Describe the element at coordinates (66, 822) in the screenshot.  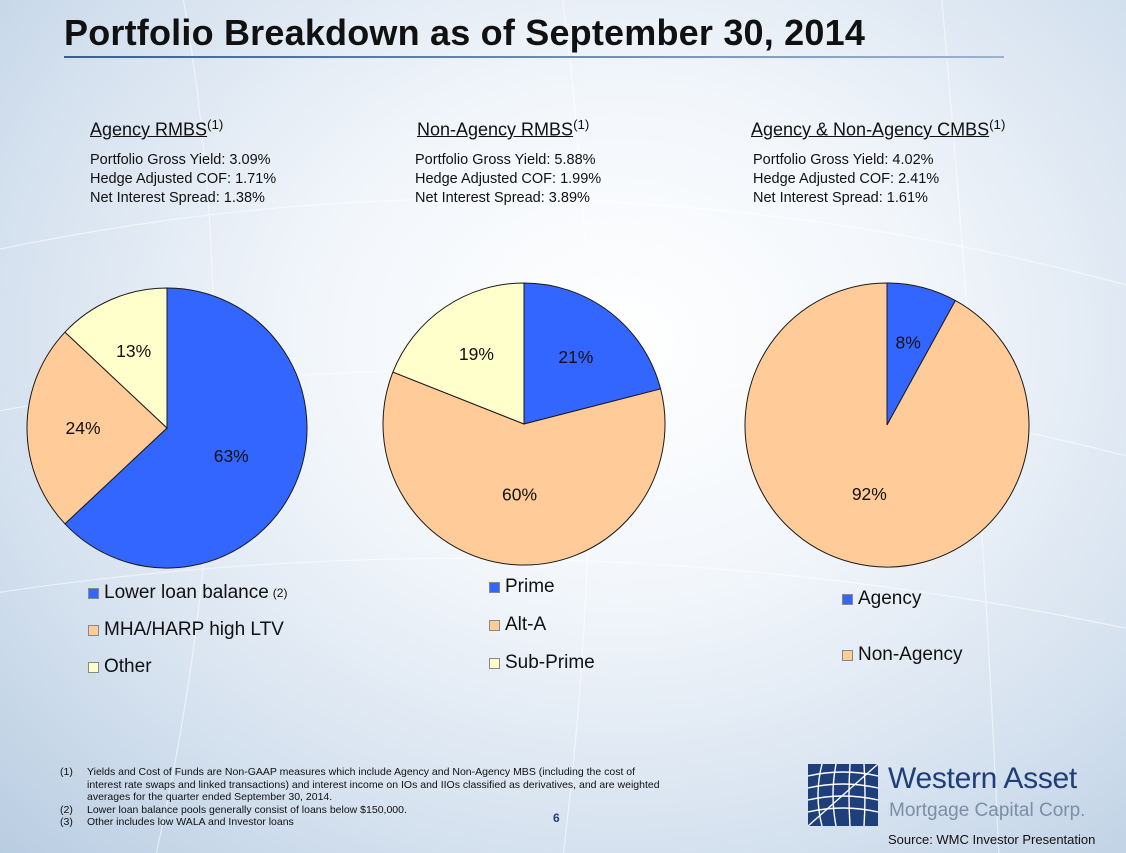
I see `footnote-number: (3)` at that location.